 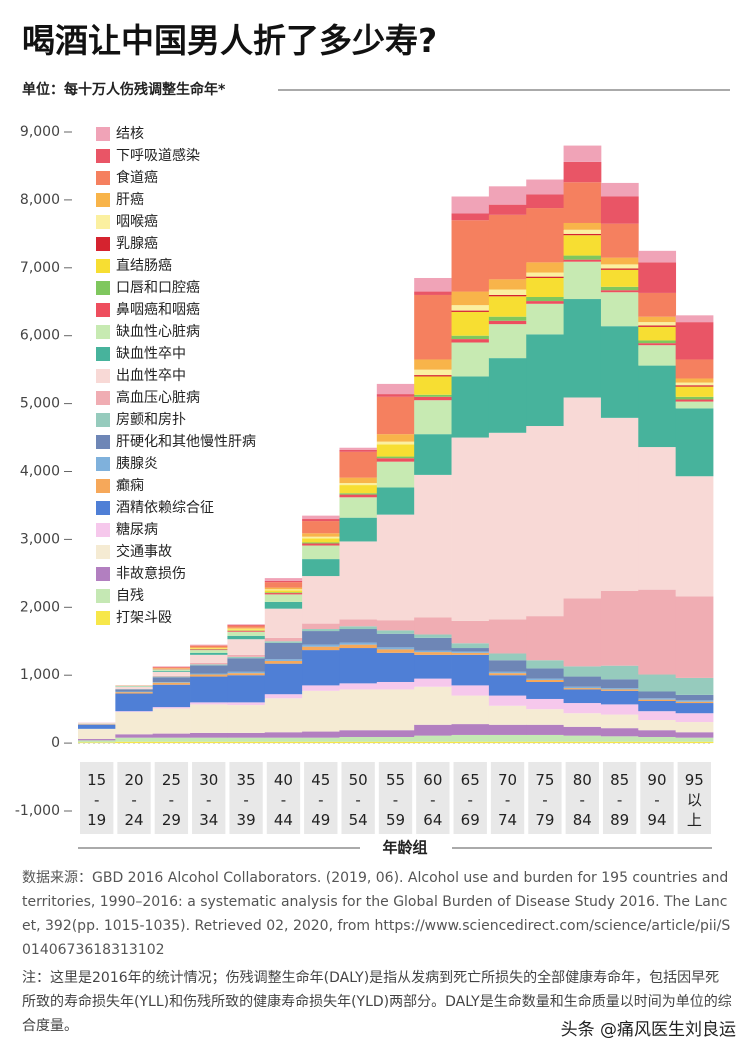 What do you see at coordinates (151, 376) in the screenshot?
I see `legend-label: 出血性卒中` at bounding box center [151, 376].